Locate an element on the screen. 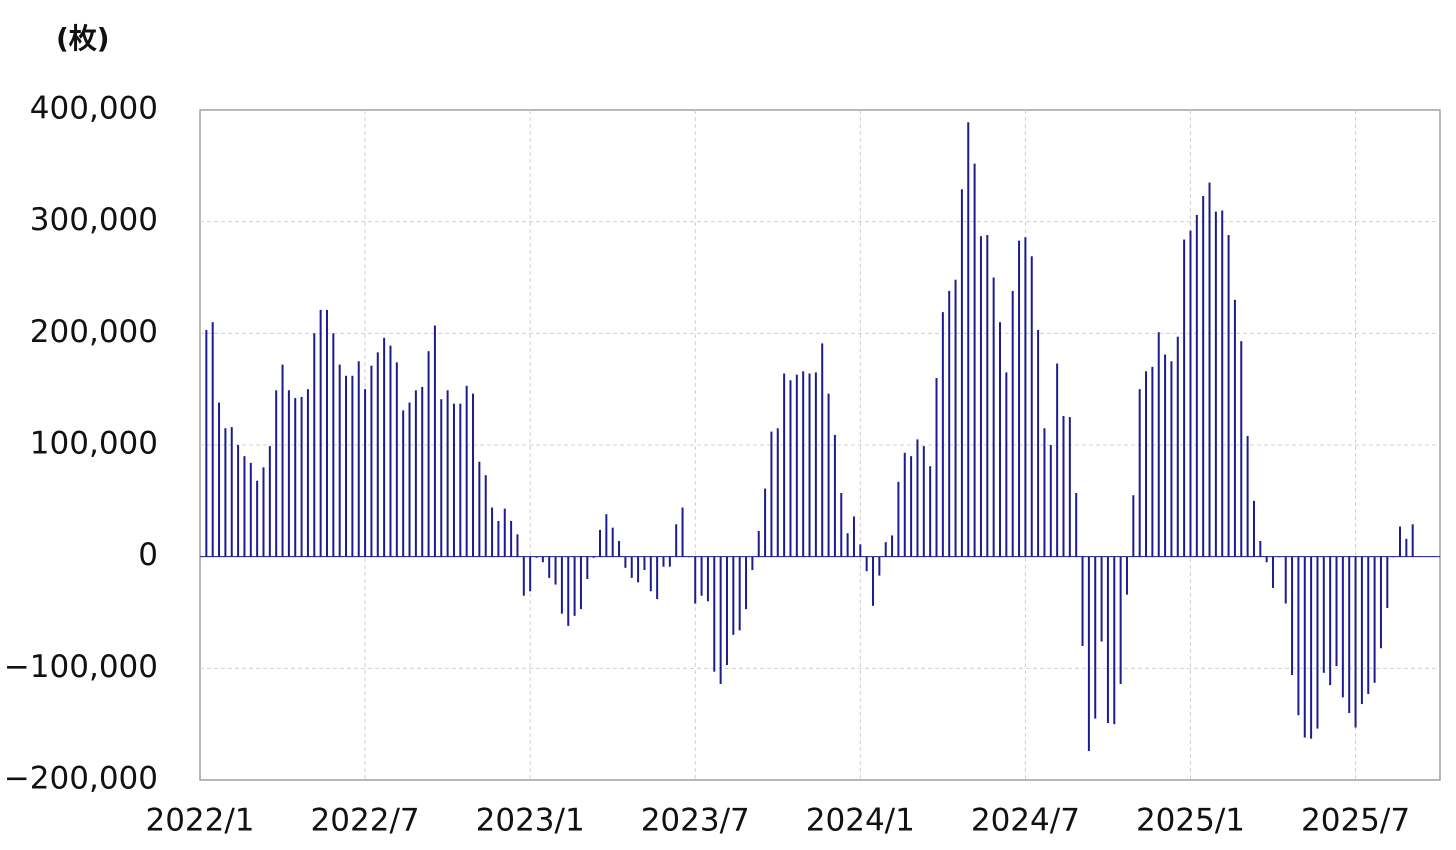 This screenshot has height=850, width=1456. y-tick-label: 200,000 is located at coordinates (94, 332).